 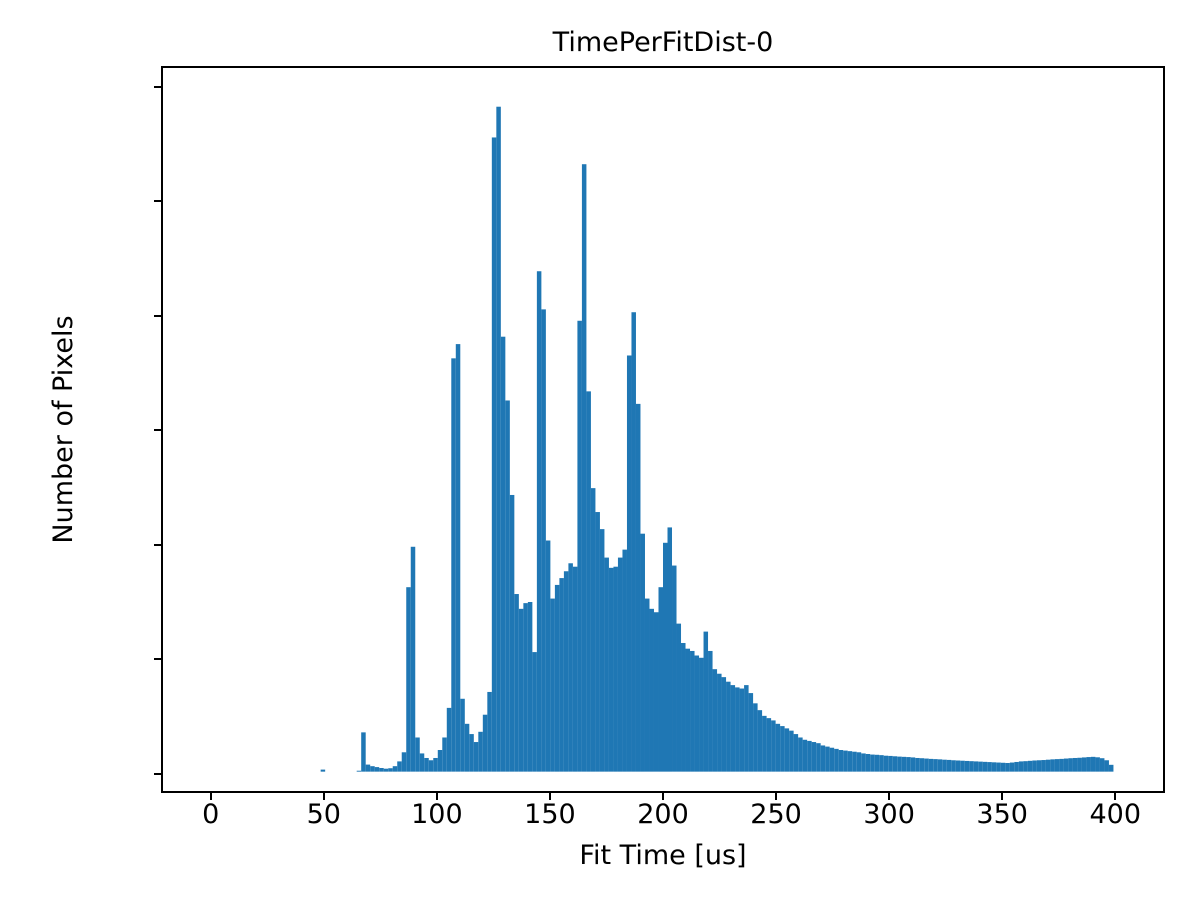 I want to click on x-axis-tick-label: 400, so click(x=1115, y=814).